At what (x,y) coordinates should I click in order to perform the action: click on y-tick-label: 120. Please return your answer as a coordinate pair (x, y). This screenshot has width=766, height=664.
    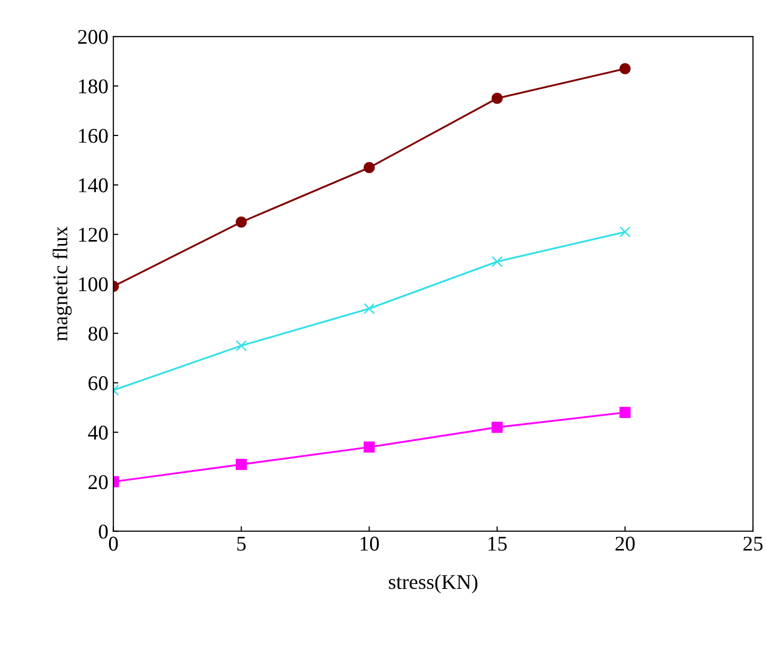
    Looking at the image, I should click on (93, 235).